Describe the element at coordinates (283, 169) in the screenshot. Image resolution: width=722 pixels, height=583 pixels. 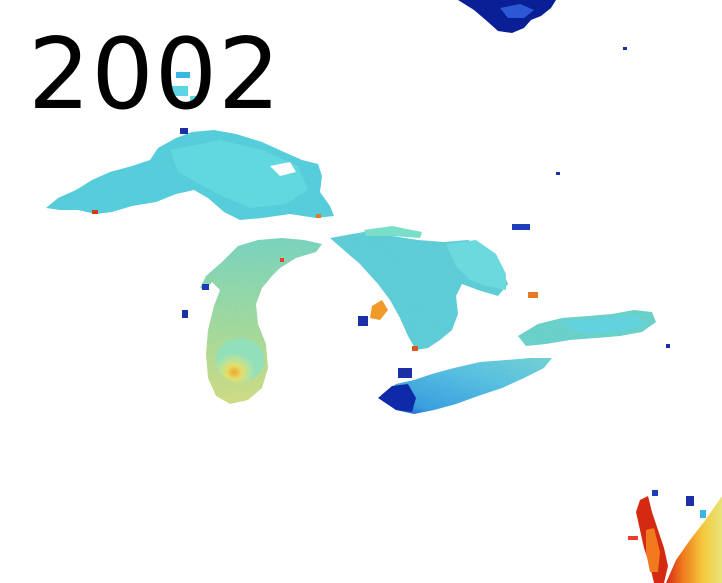
I see `superior-blank-island` at that location.